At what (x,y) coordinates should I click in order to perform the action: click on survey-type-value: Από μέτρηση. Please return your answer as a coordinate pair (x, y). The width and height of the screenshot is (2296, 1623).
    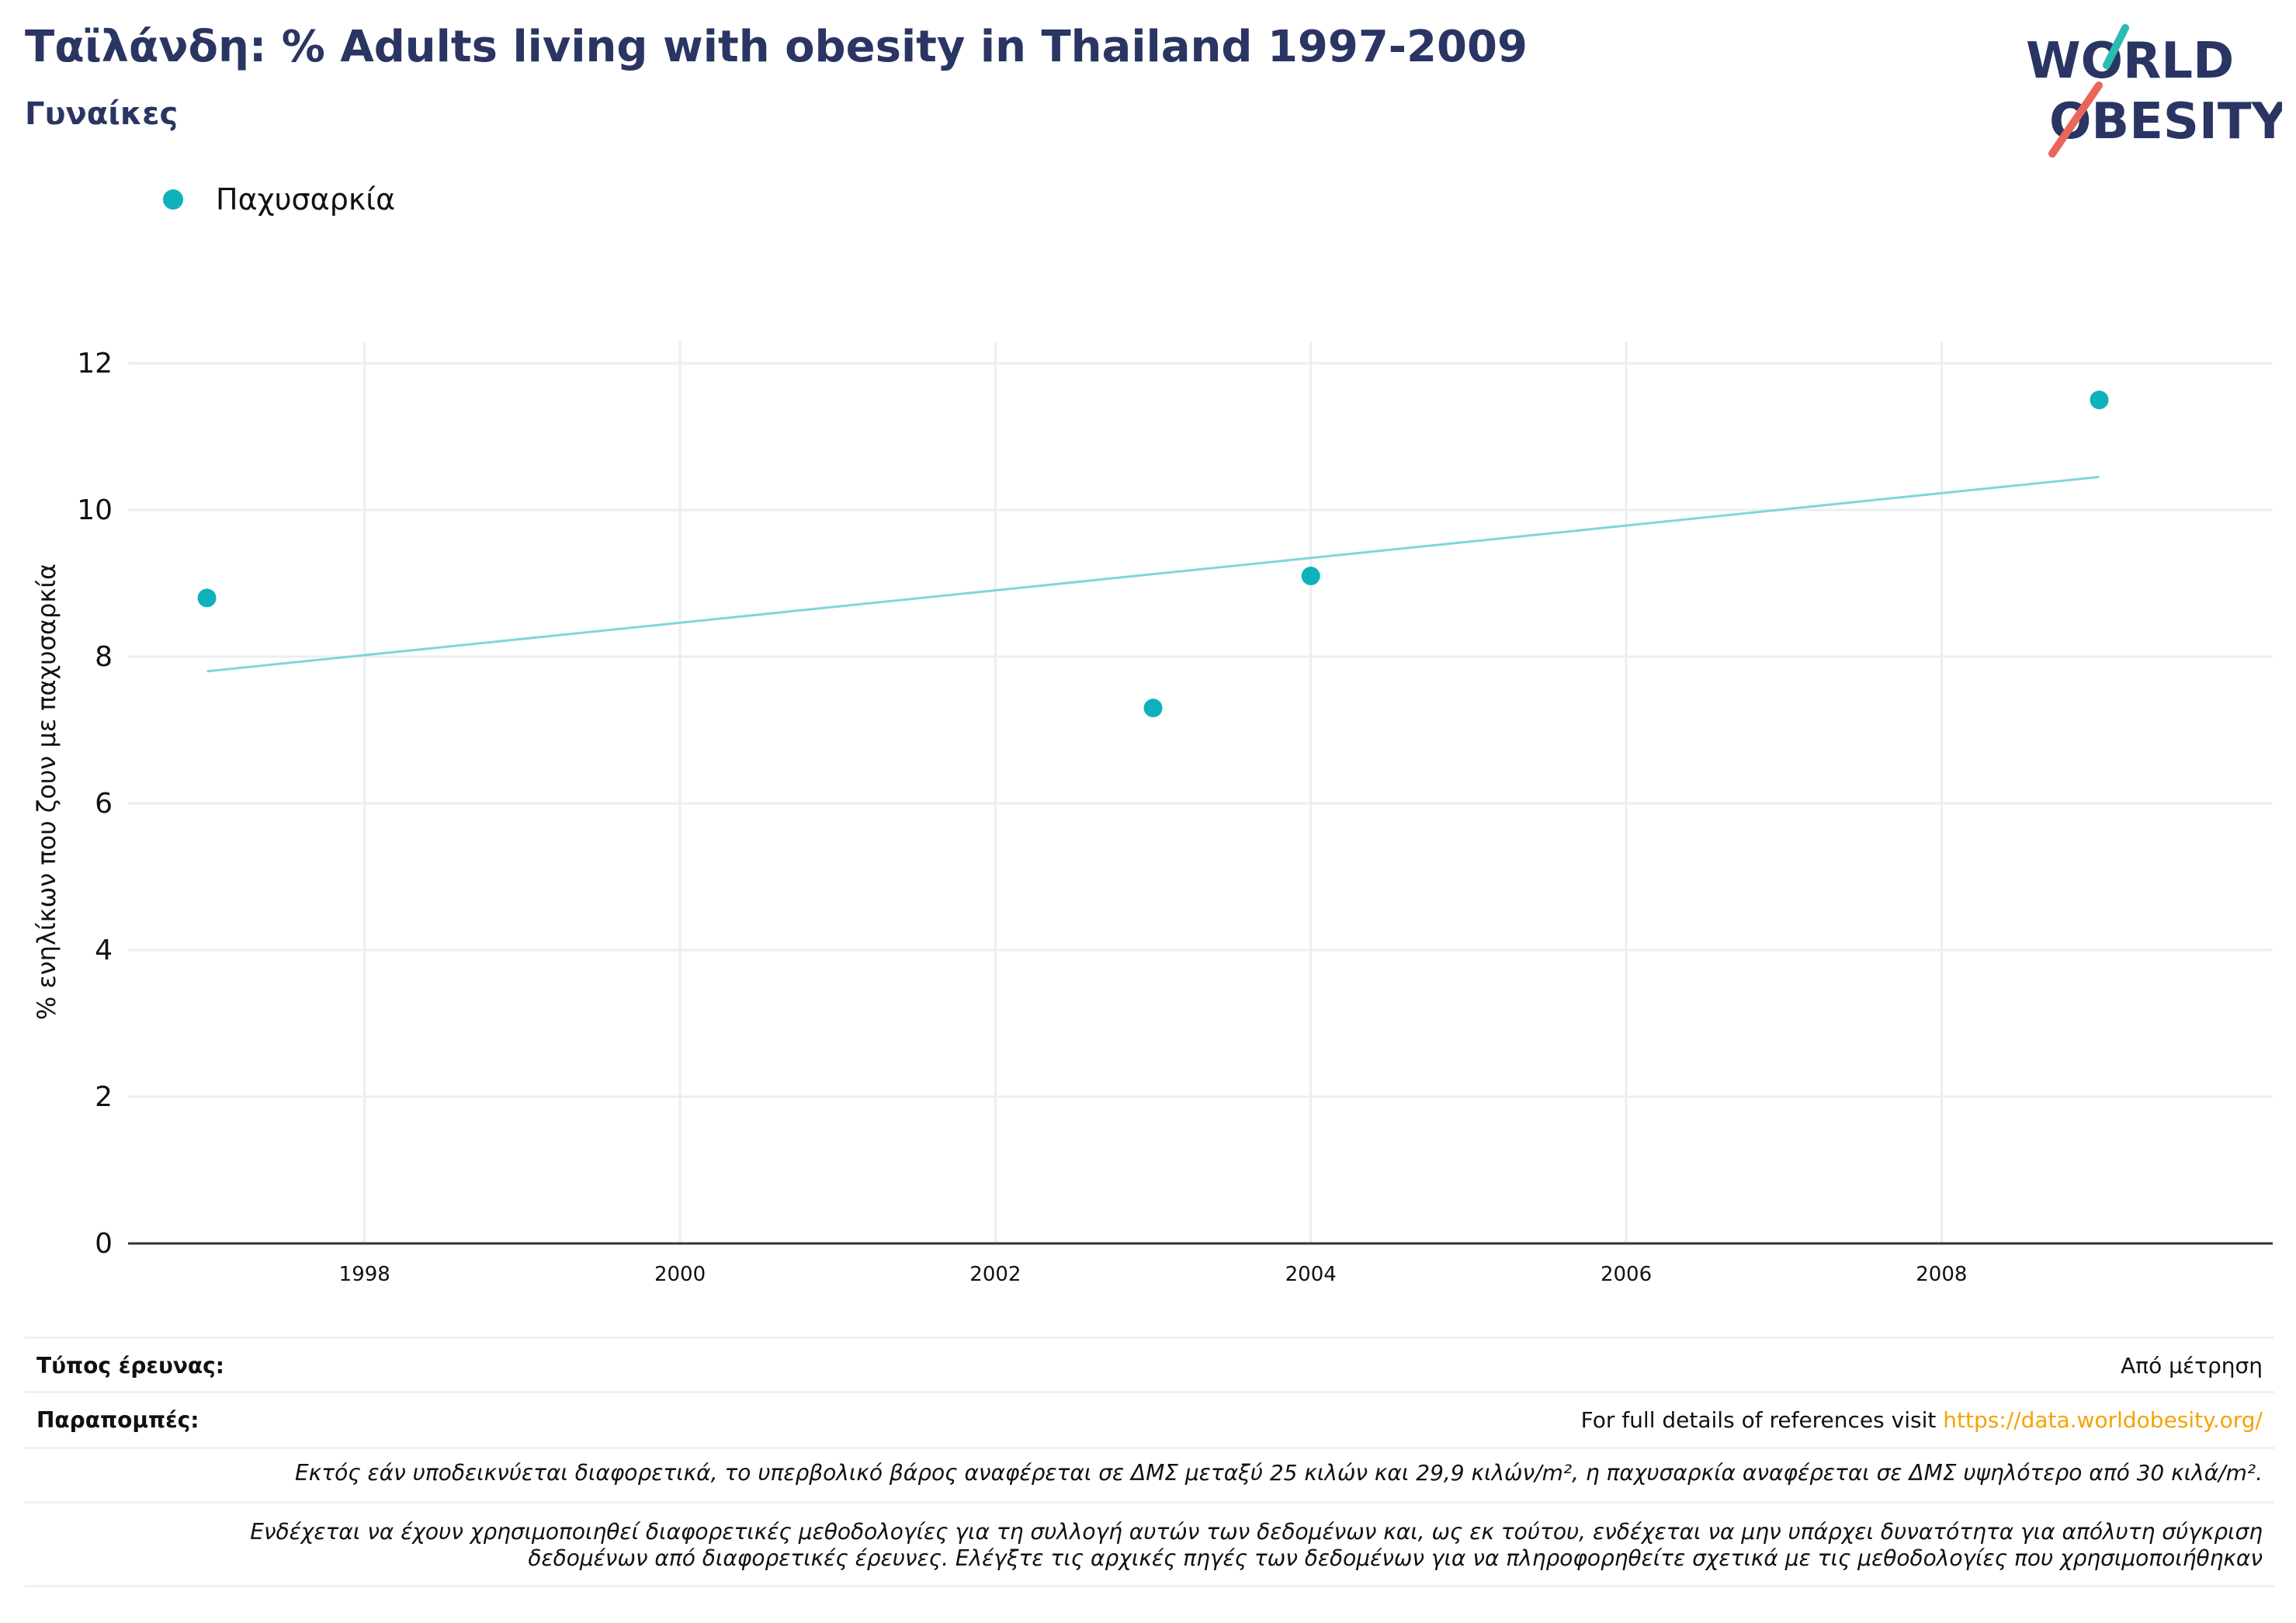
    Looking at the image, I should click on (2192, 1366).